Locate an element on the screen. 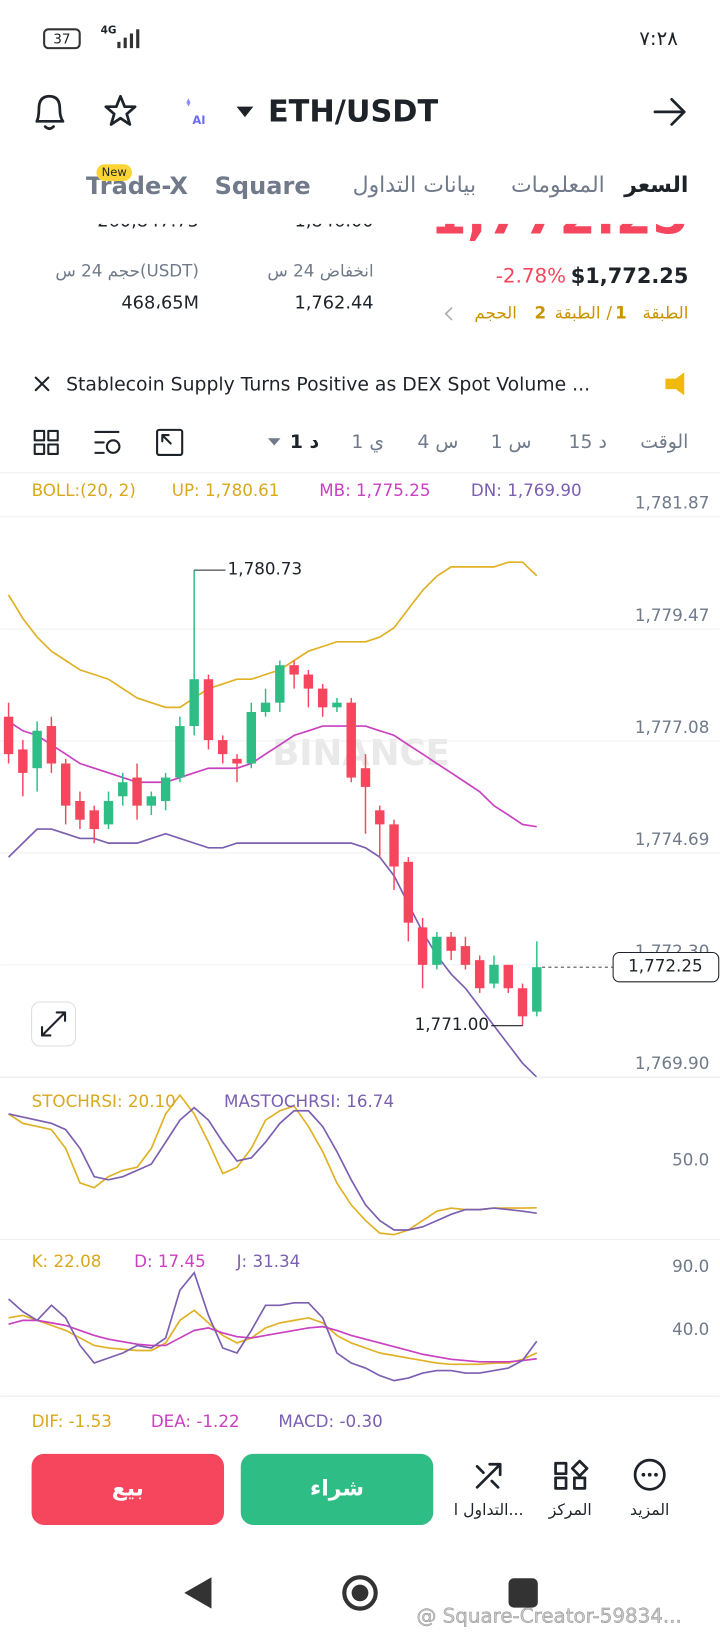 Image resolution: width=720 pixels, height=1640 pixels. interval-selected: 1 د is located at coordinates (305, 442).